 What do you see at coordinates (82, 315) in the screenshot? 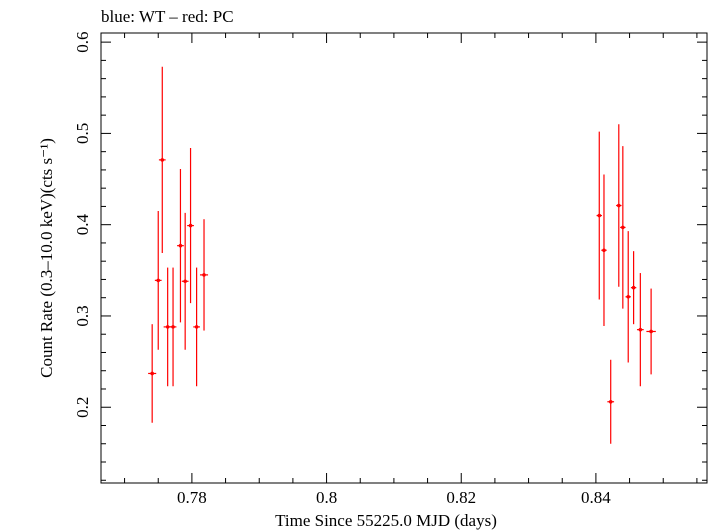
I see `y-tick-label: 0.3` at bounding box center [82, 315].